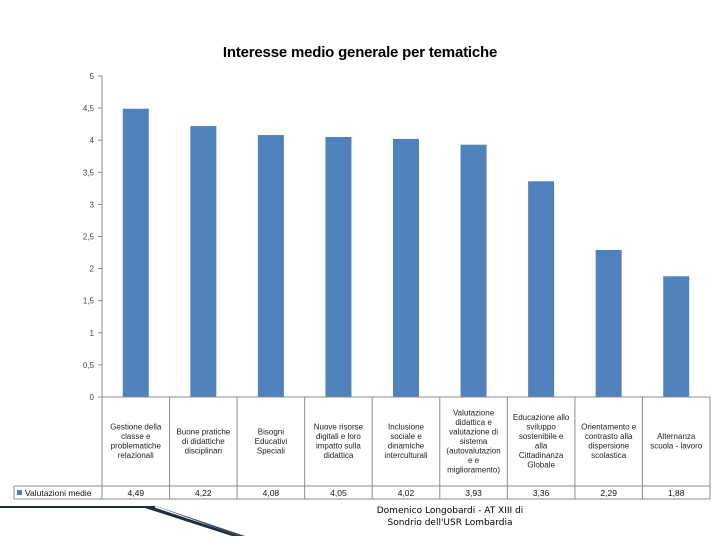 The height and width of the screenshot is (540, 720). I want to click on data-table-value: 4,22, so click(203, 493).